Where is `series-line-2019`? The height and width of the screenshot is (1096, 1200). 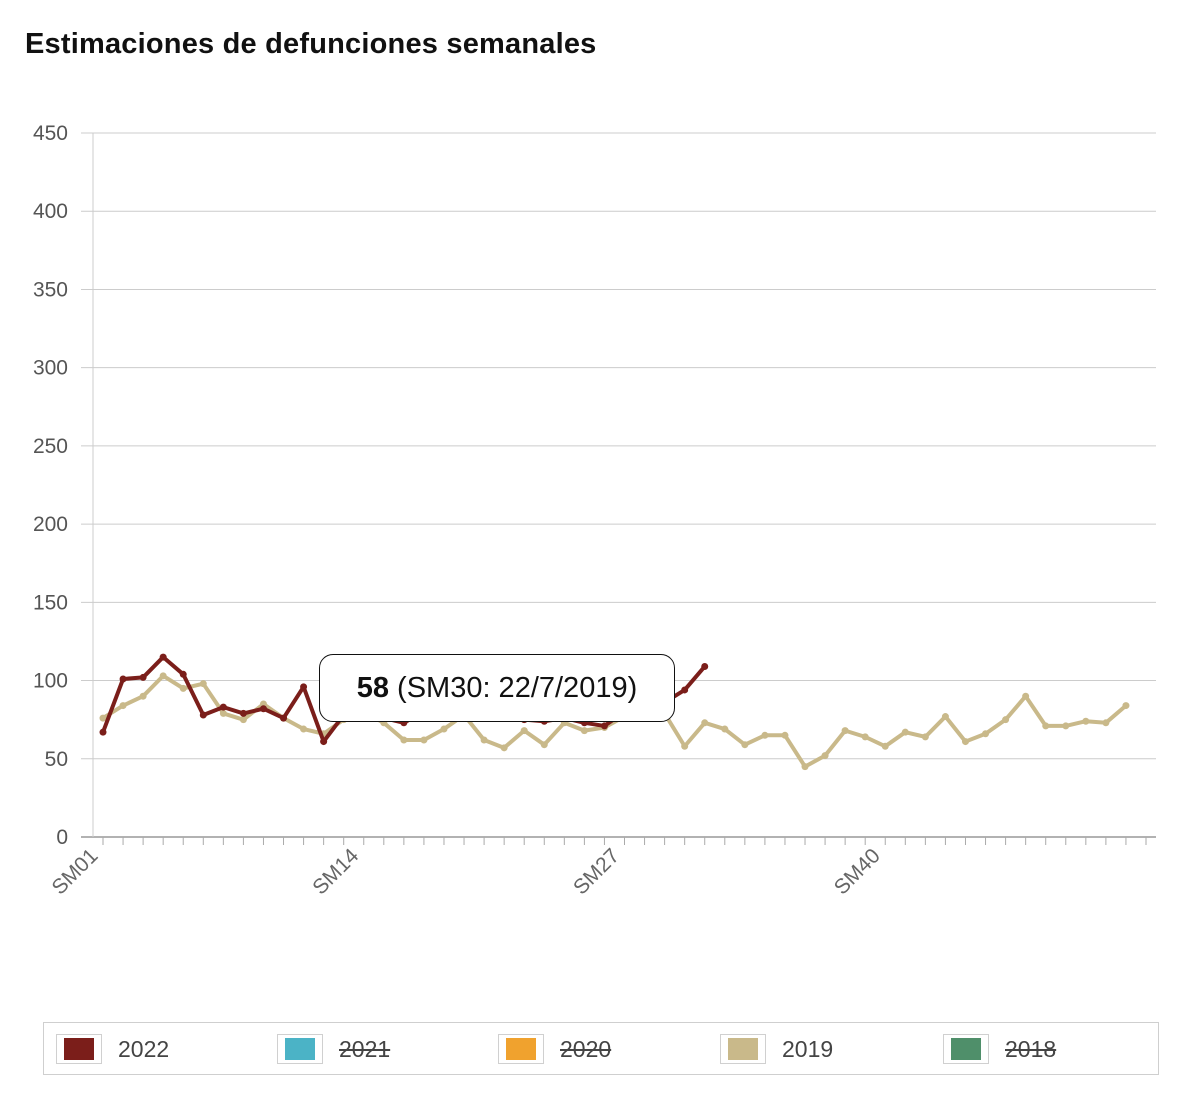
series-line-2019 is located at coordinates (614, 721).